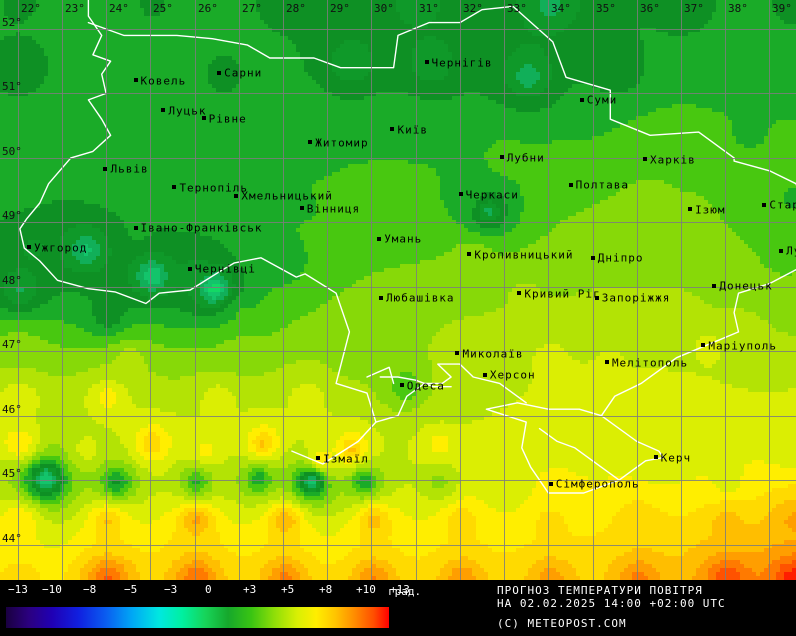 The height and width of the screenshot is (636, 796). I want to click on city-label: Дніпро, so click(617, 258).